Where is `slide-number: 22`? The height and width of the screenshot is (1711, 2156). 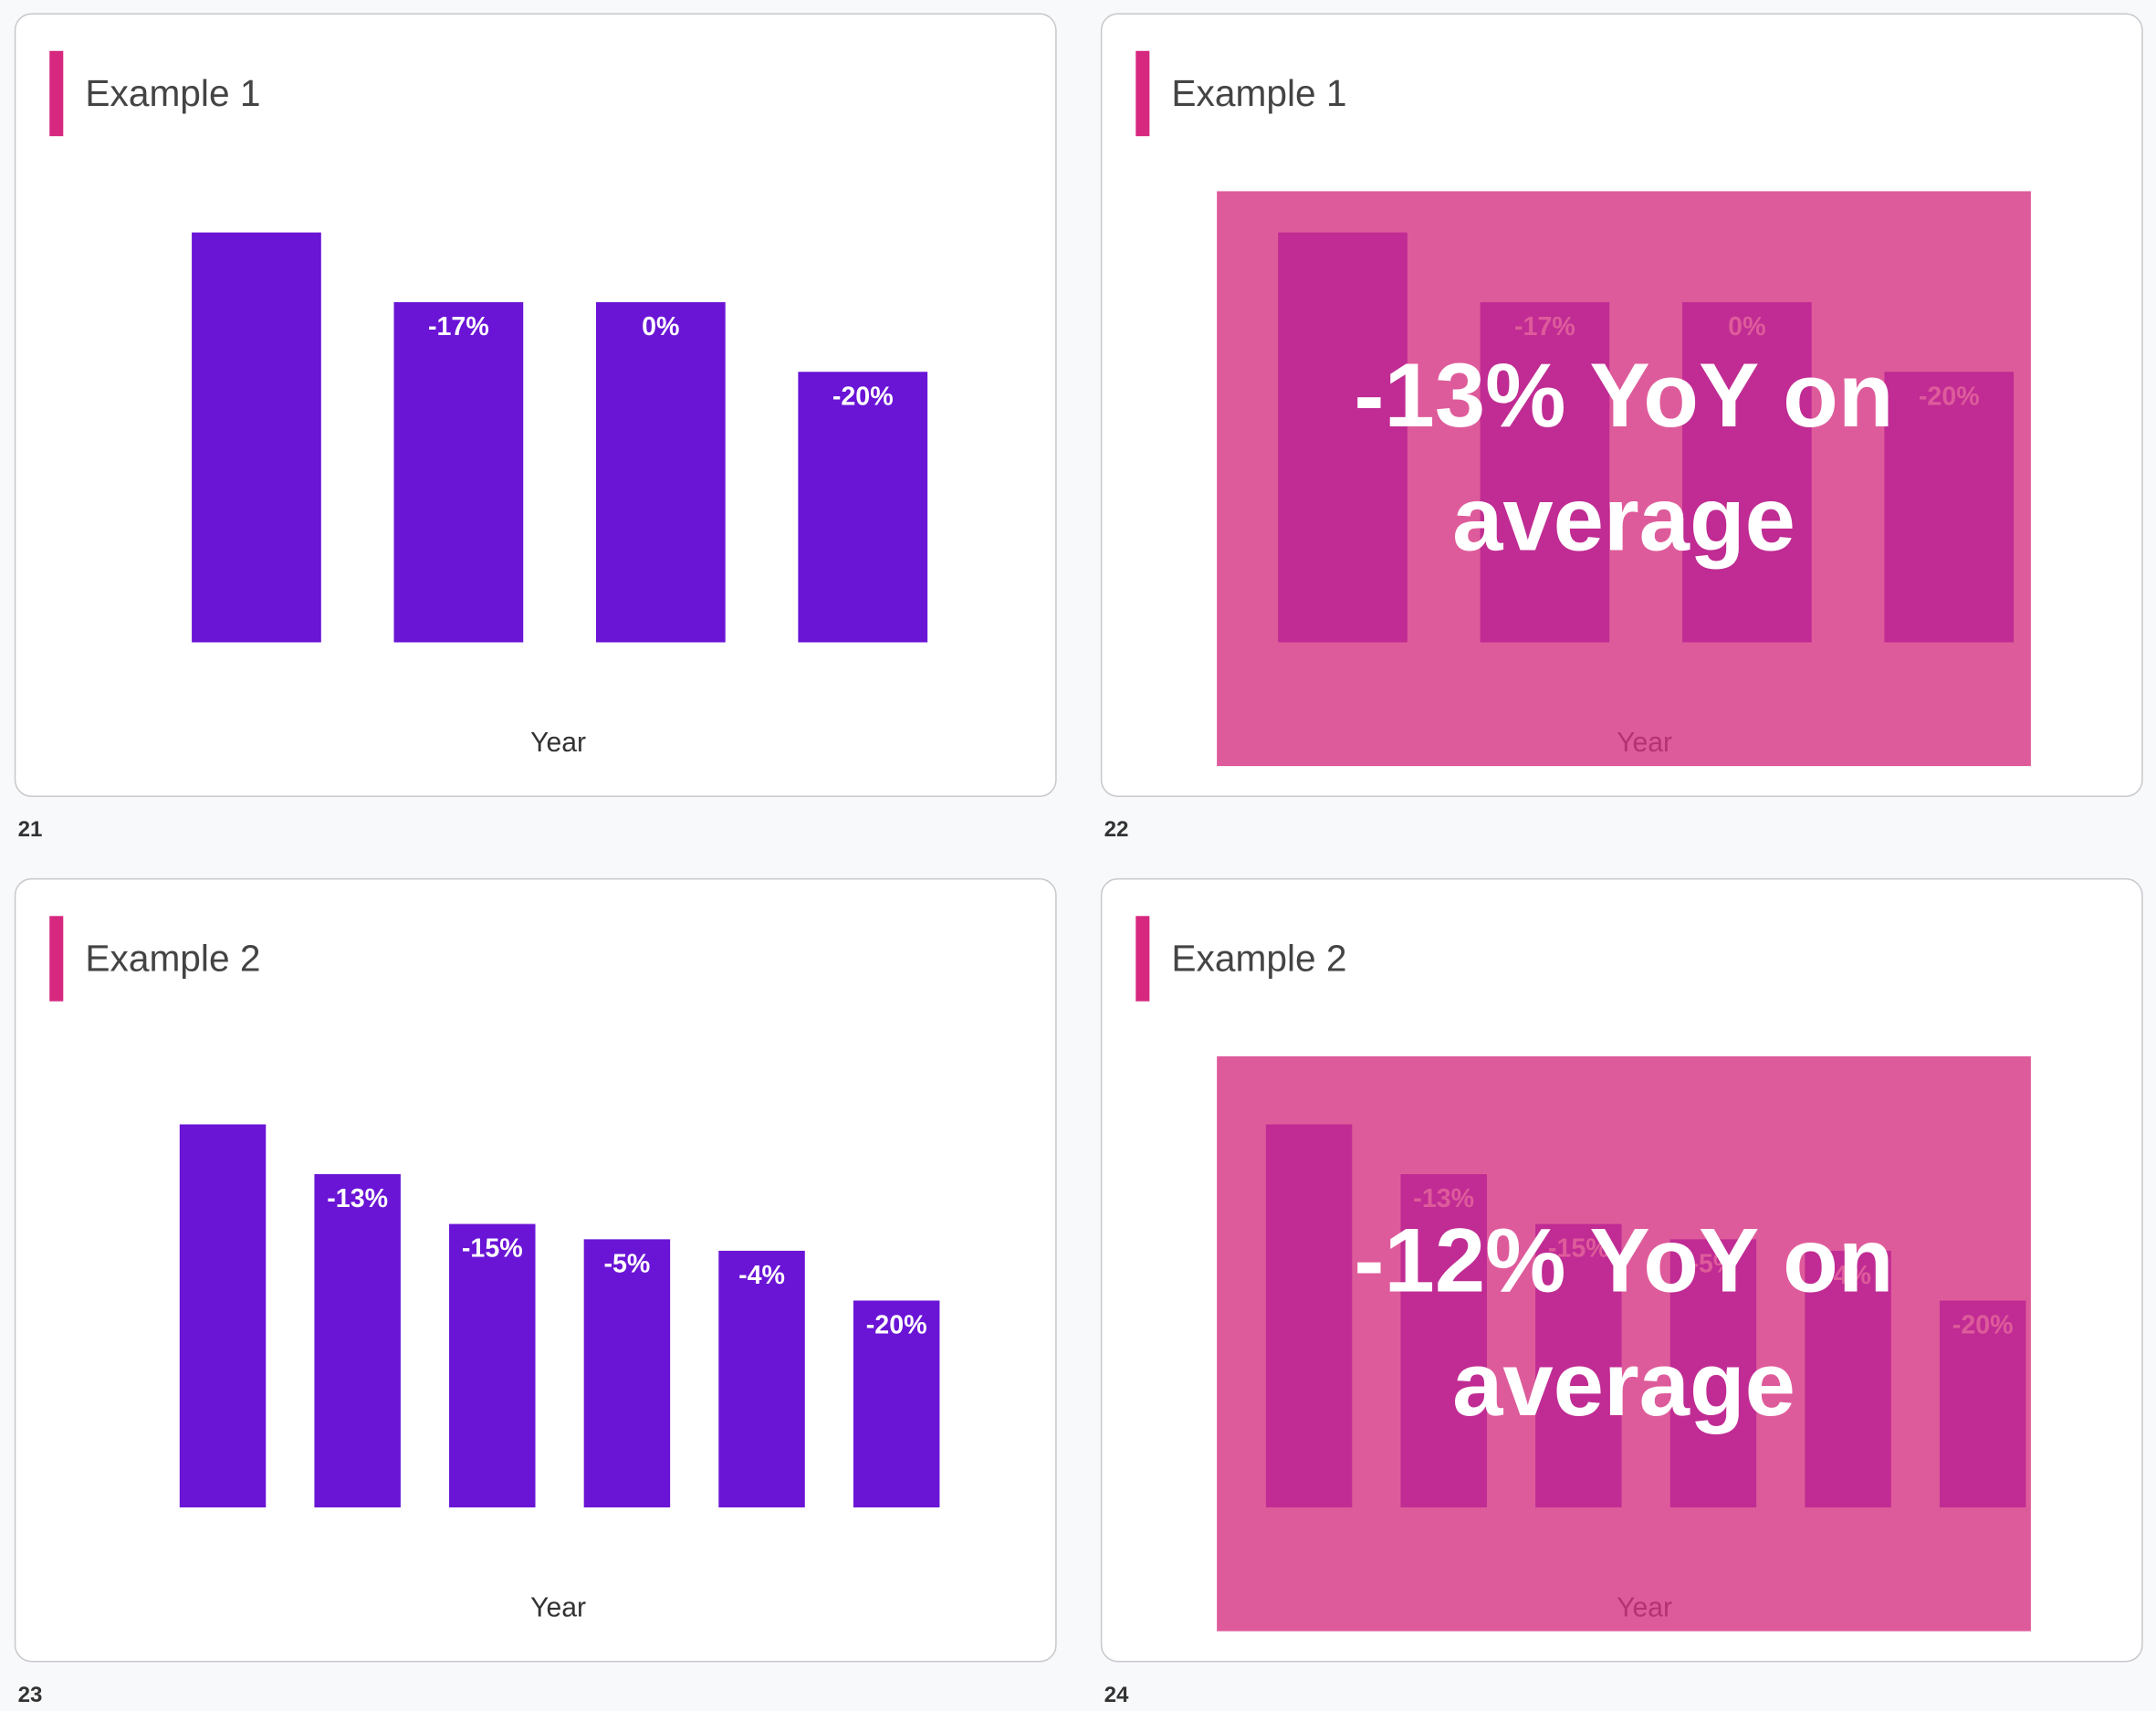
slide-number: 22 is located at coordinates (1117, 829).